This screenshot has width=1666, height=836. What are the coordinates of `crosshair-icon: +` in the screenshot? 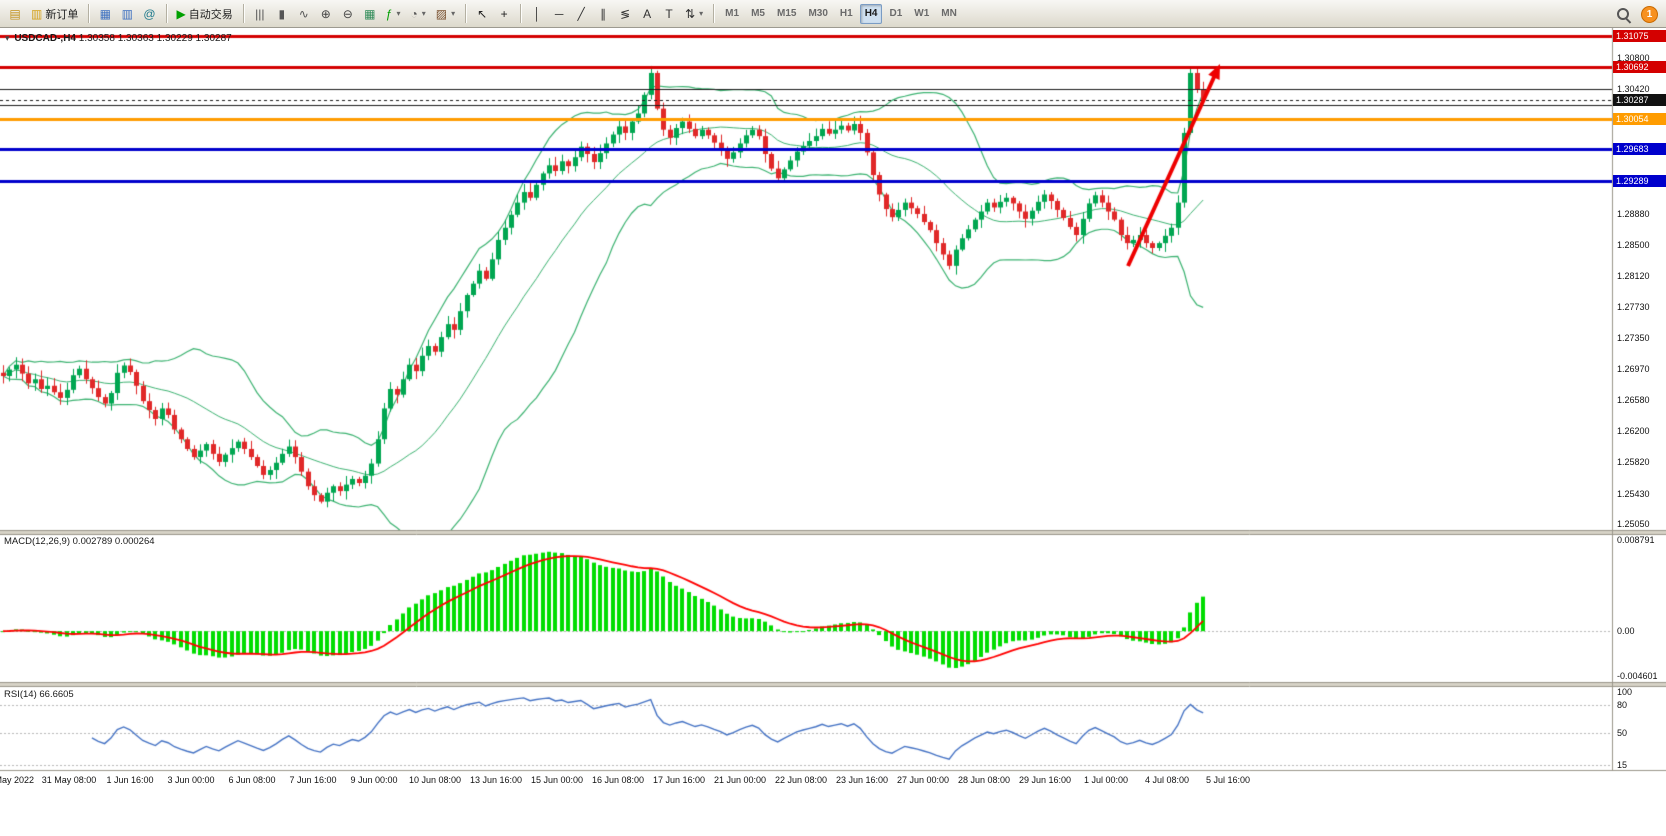 It's located at (504, 13).